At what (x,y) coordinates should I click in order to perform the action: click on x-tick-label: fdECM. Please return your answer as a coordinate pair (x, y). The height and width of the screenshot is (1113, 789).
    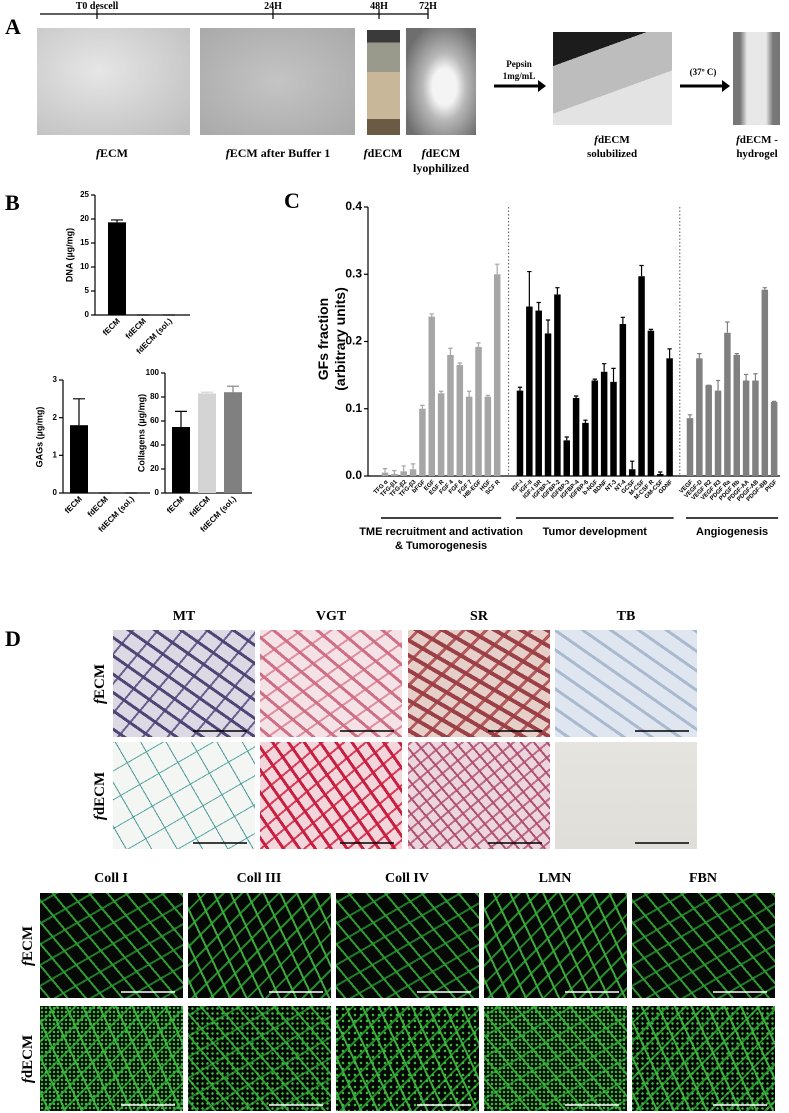
    Looking at the image, I should click on (98, 506).